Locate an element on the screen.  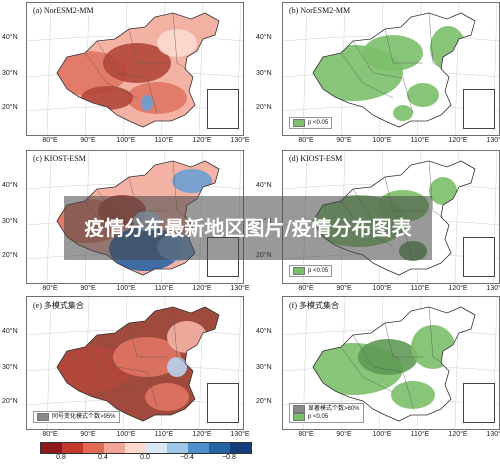
colorbar-tick: 0.8 is located at coordinates (61, 457).